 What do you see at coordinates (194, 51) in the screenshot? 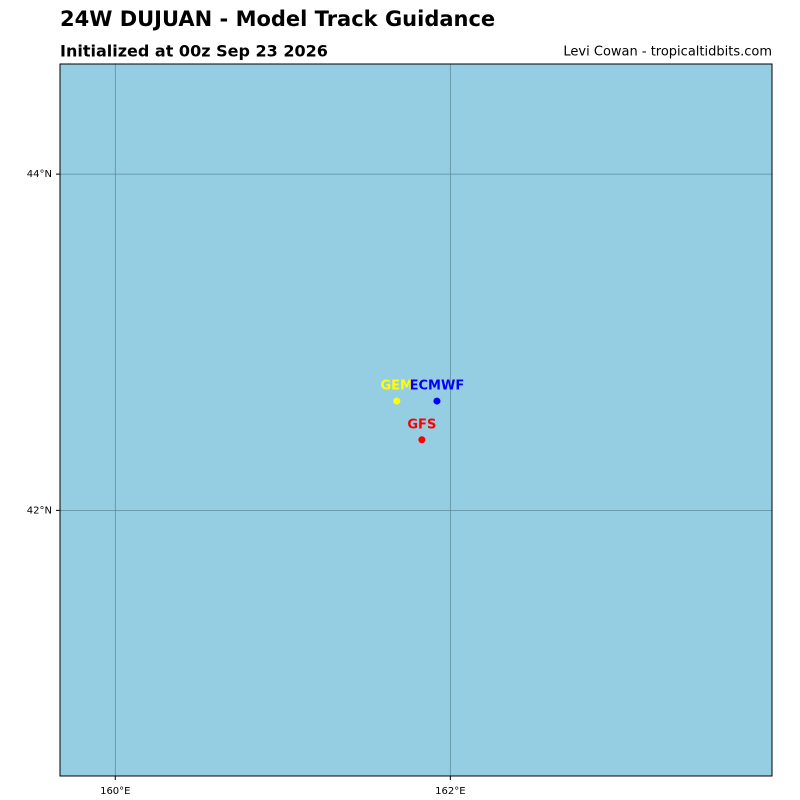
I see `chart-subtitle: Initialized at 00z Sep 23 2026` at bounding box center [194, 51].